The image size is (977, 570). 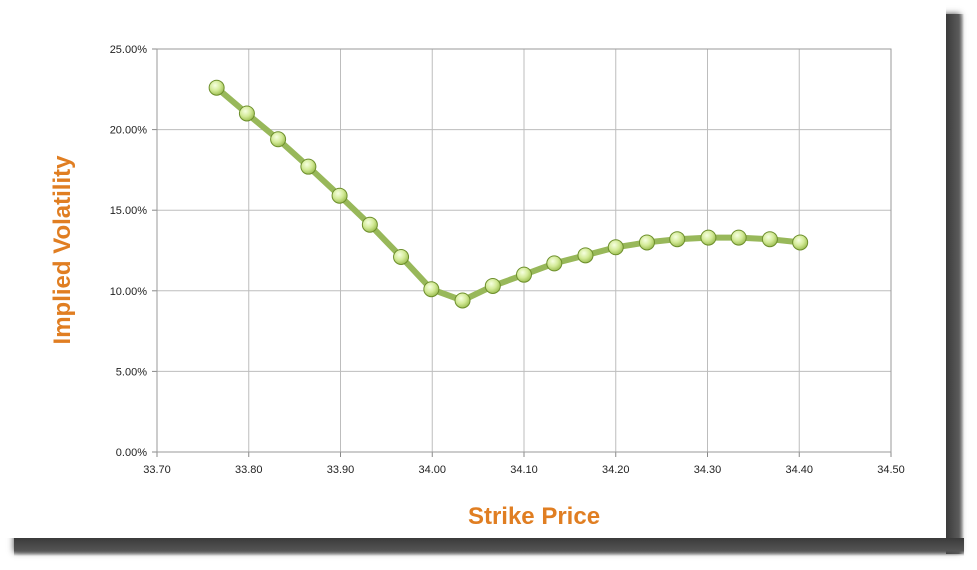 What do you see at coordinates (131, 453) in the screenshot?
I see `y-tick-label: 0.00%` at bounding box center [131, 453].